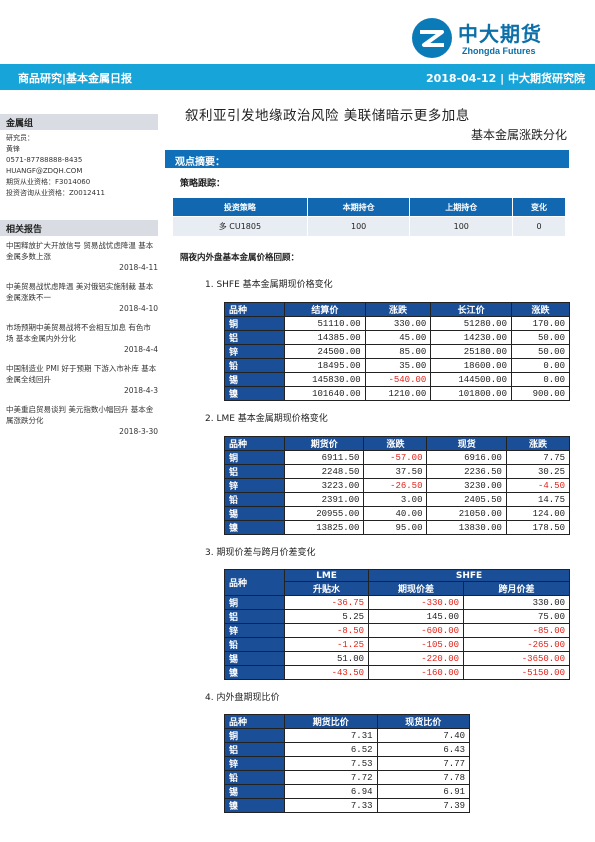 The height and width of the screenshot is (842, 595). I want to click on table-cell: 6.43, so click(423, 749).